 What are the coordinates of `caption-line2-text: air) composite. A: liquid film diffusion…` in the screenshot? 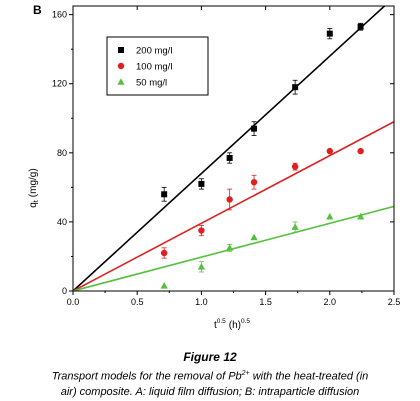 It's located at (210, 391).